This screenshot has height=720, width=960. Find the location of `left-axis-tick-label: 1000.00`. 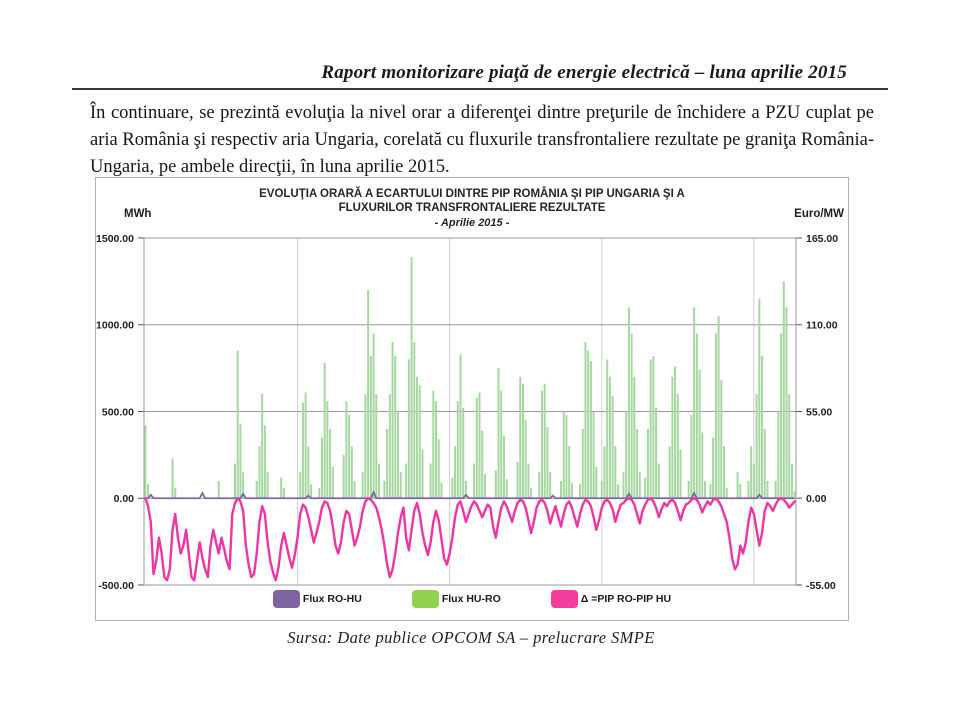

left-axis-tick-label: 1000.00 is located at coordinates (115, 326).